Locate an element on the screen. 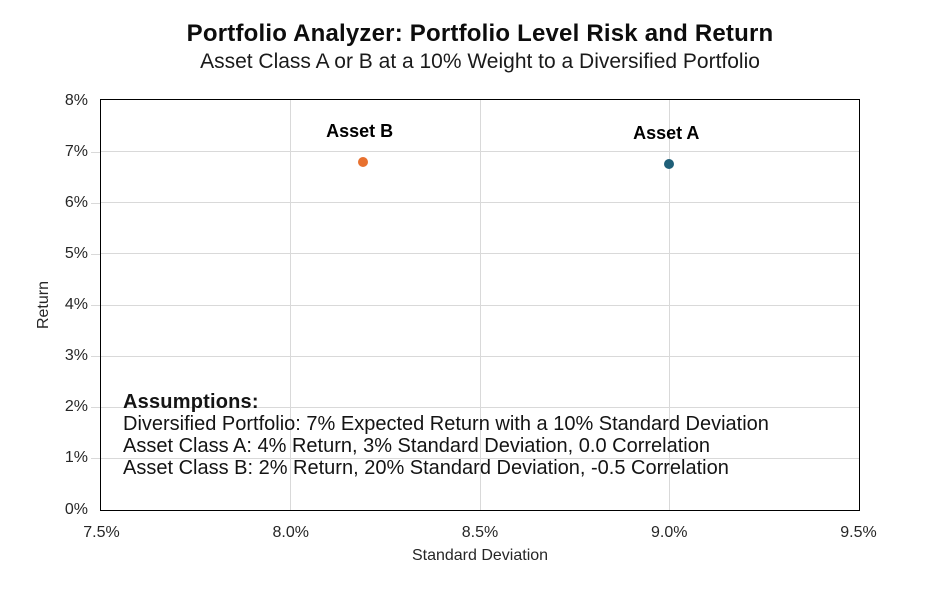  y-tick-label: 5% is located at coordinates (76, 253).